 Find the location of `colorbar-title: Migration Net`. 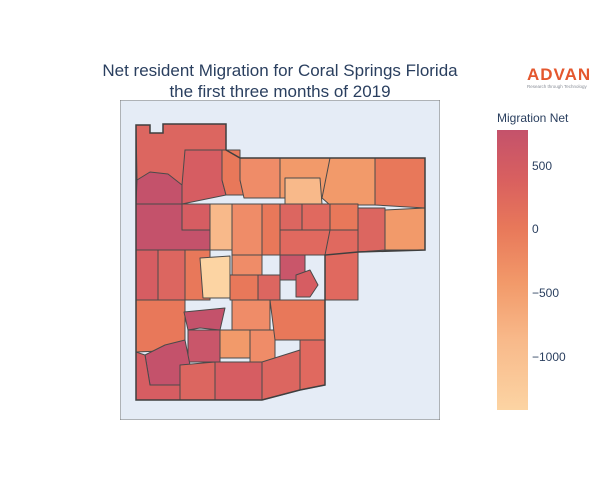

colorbar-title: Migration Net is located at coordinates (533, 118).